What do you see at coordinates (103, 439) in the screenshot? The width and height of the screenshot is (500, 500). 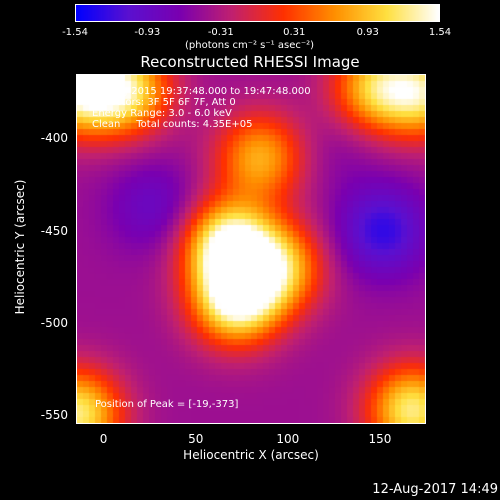 I see `x-tick-label: 0` at bounding box center [103, 439].